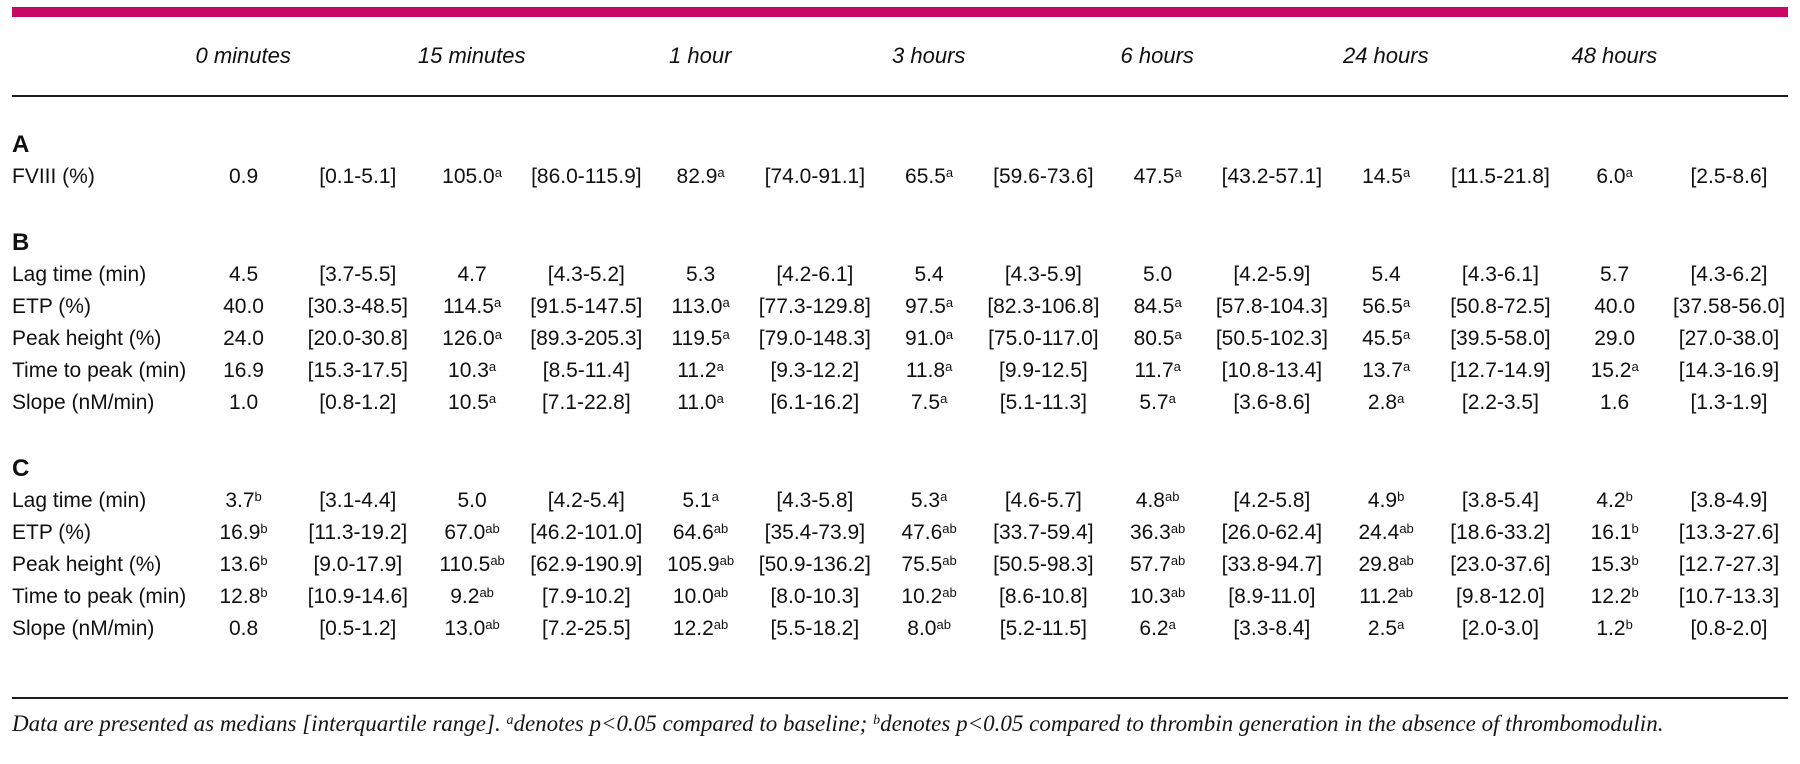 Image resolution: width=1800 pixels, height=764 pixels. I want to click on iqr-value: [14.3-16.9], so click(1729, 370).